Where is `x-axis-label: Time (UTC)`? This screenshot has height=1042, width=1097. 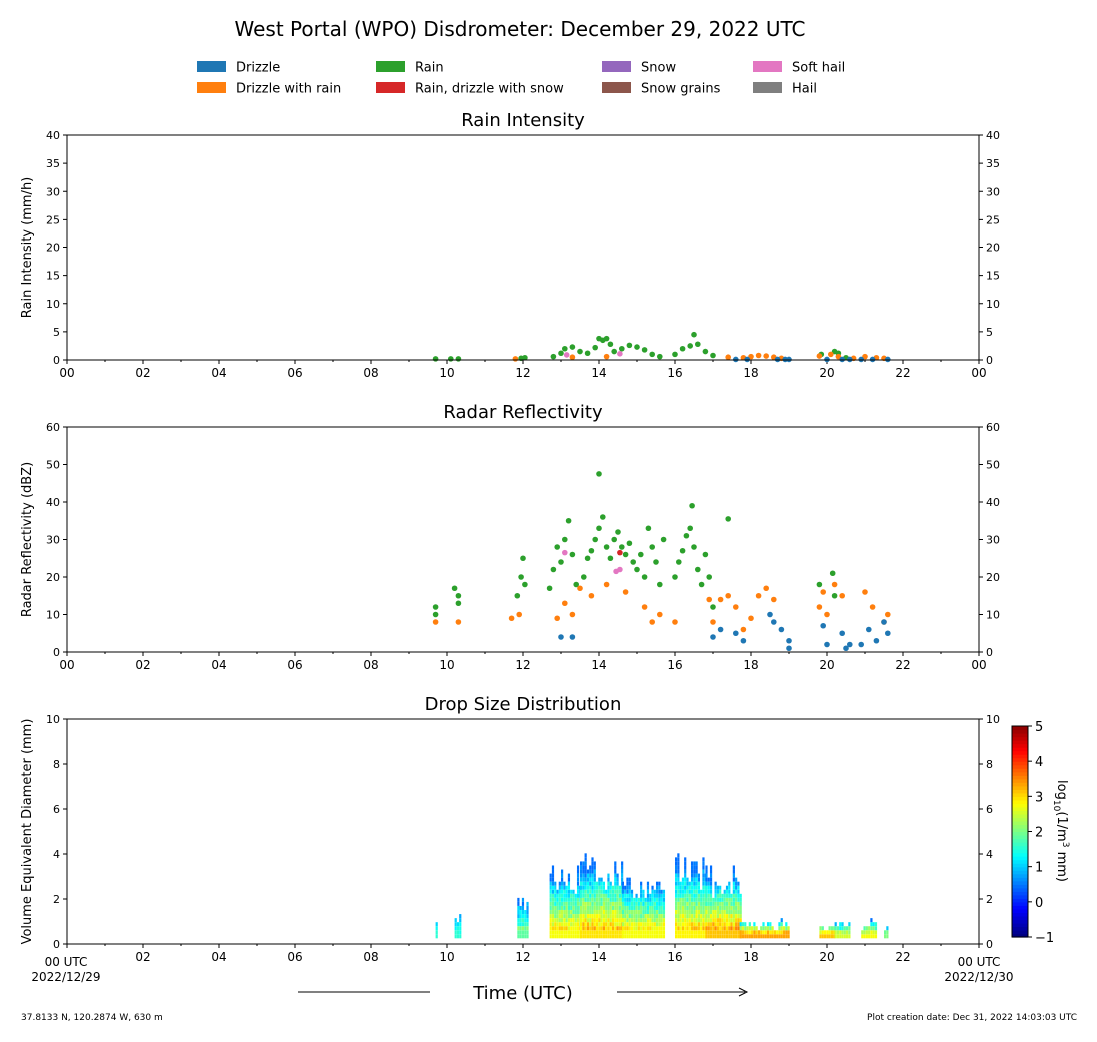
x-axis-label: Time (UTC) is located at coordinates (522, 993).